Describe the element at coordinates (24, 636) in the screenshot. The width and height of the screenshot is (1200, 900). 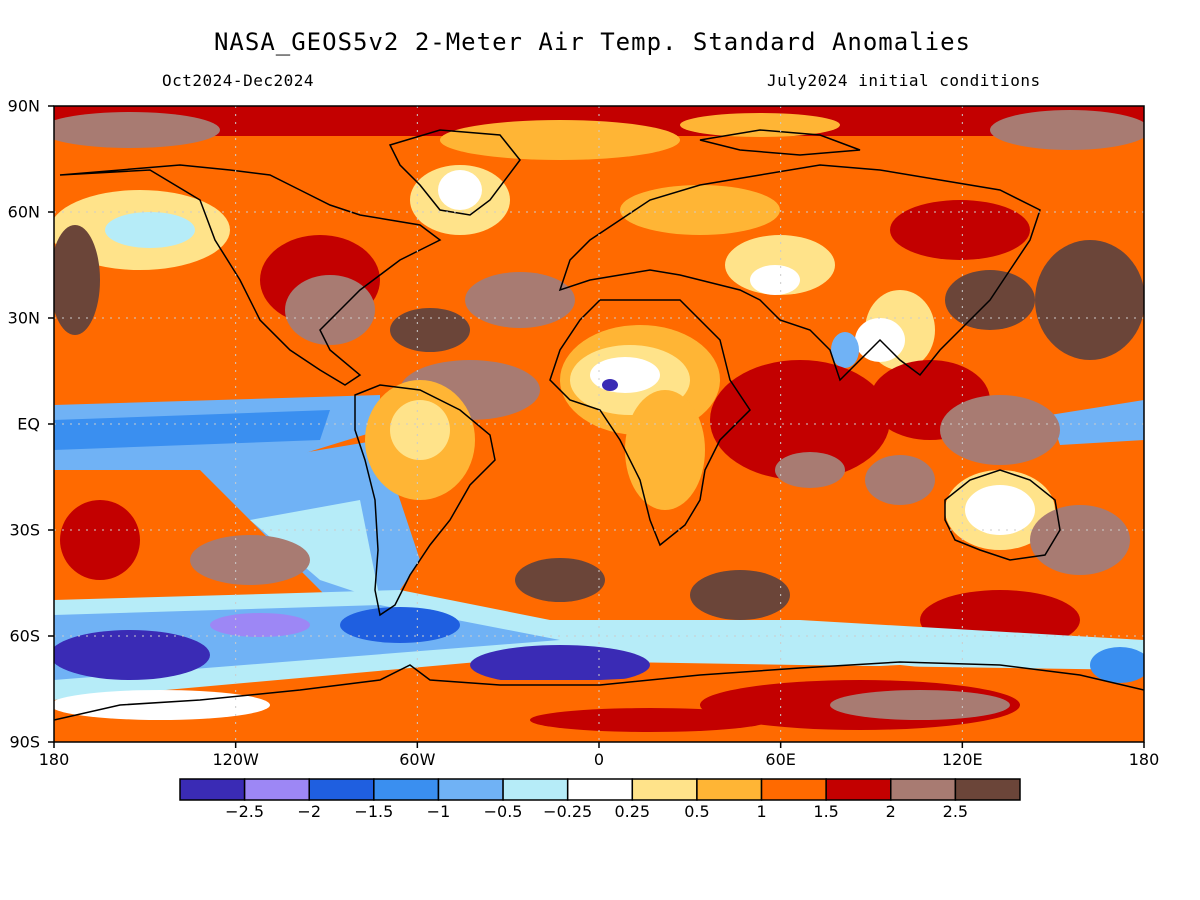
I see `lat-label: 60S` at that location.